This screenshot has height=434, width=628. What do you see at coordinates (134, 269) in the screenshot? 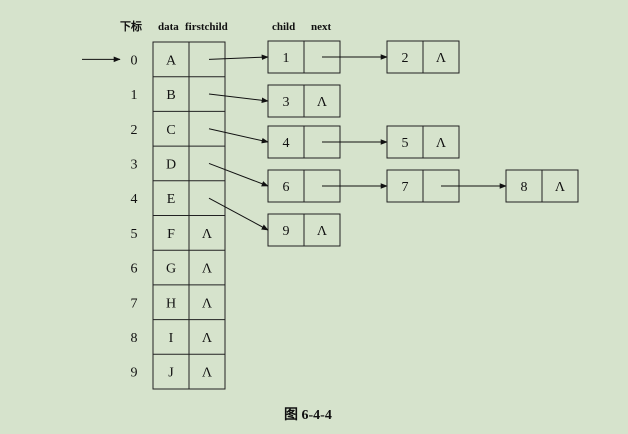
I see `row-index: 6` at bounding box center [134, 269].